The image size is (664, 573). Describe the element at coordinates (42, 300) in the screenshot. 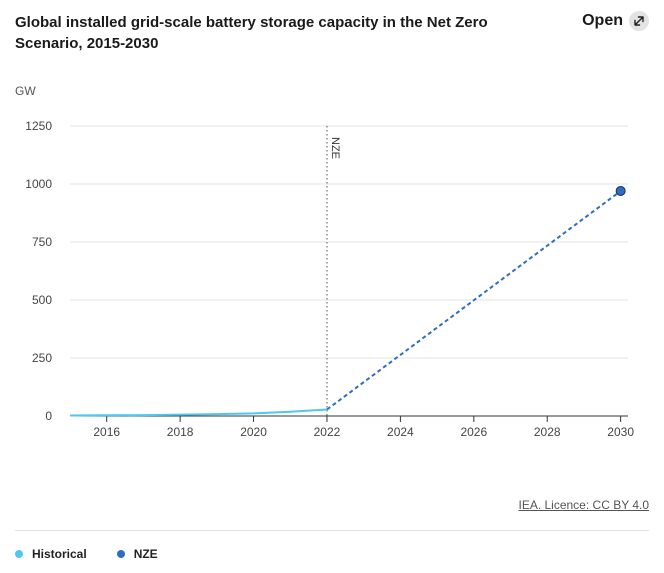

I see `y-tick-label-500: 500` at that location.